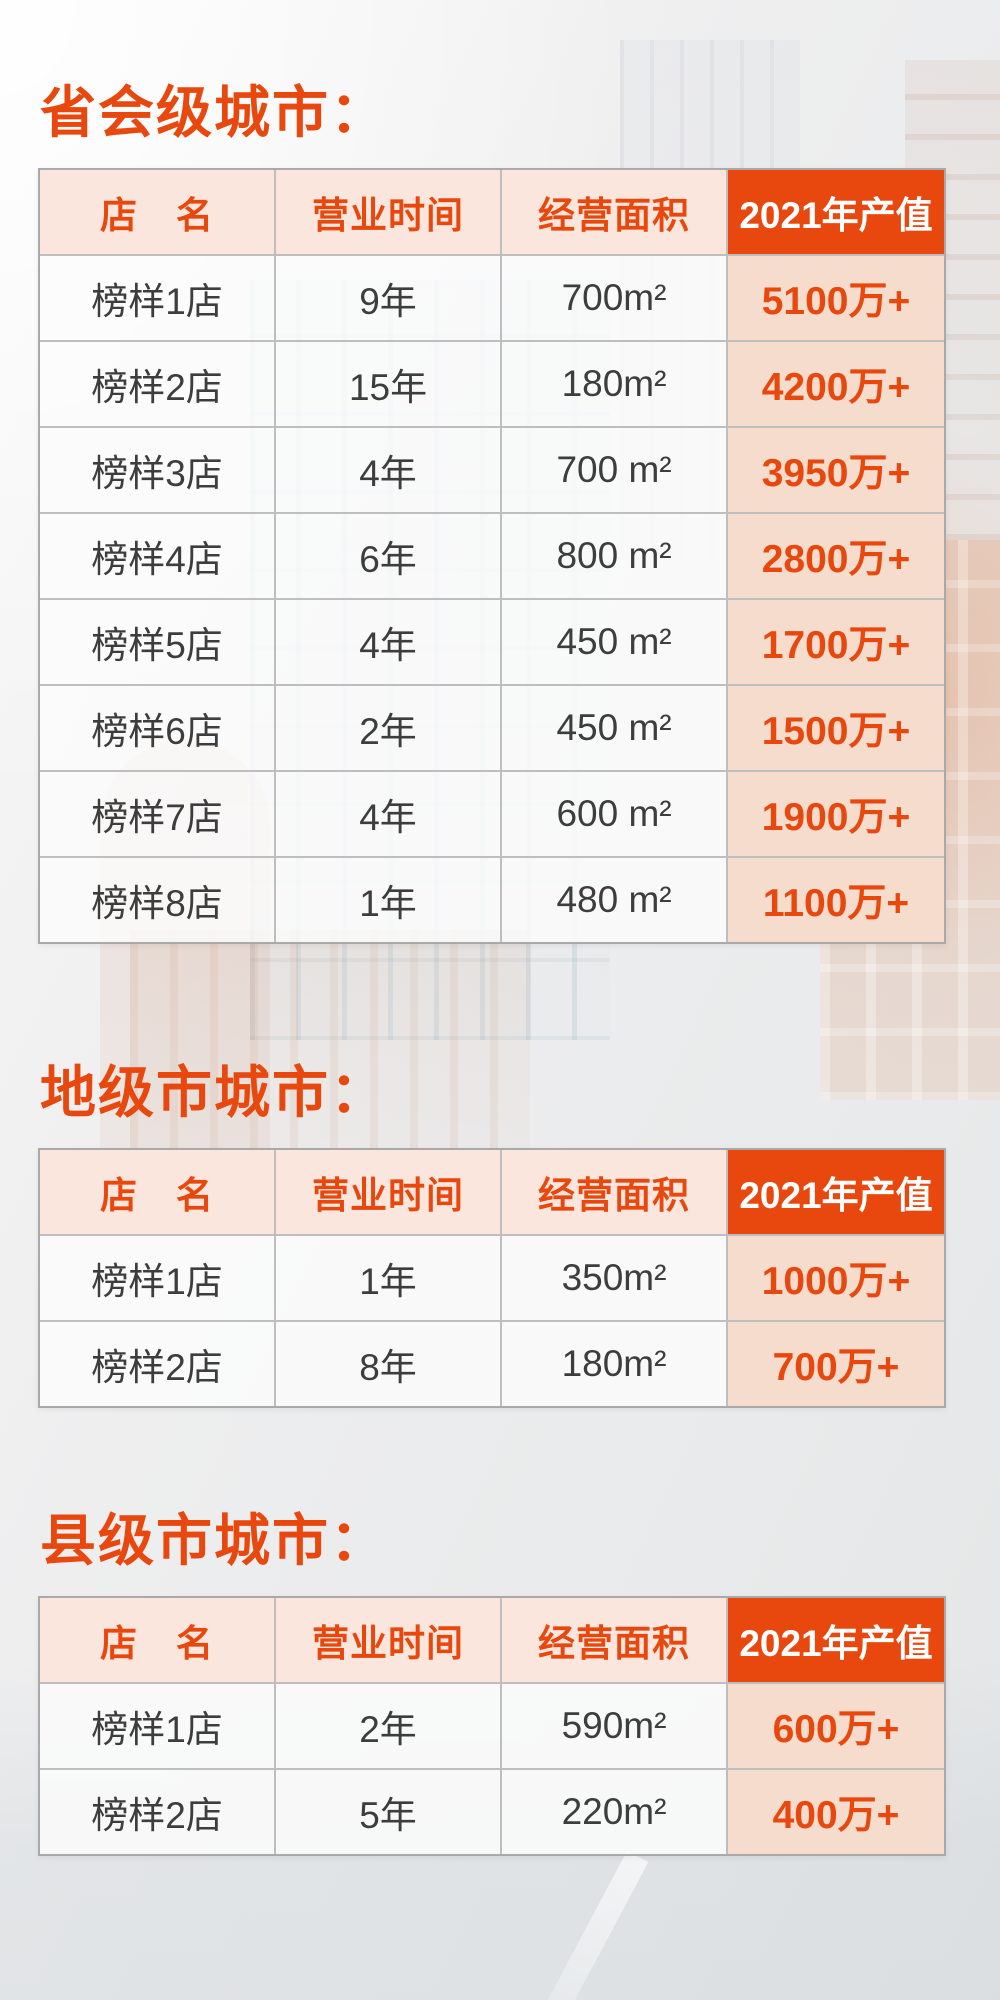  I want to click on area-cell: 600 m², so click(614, 814).